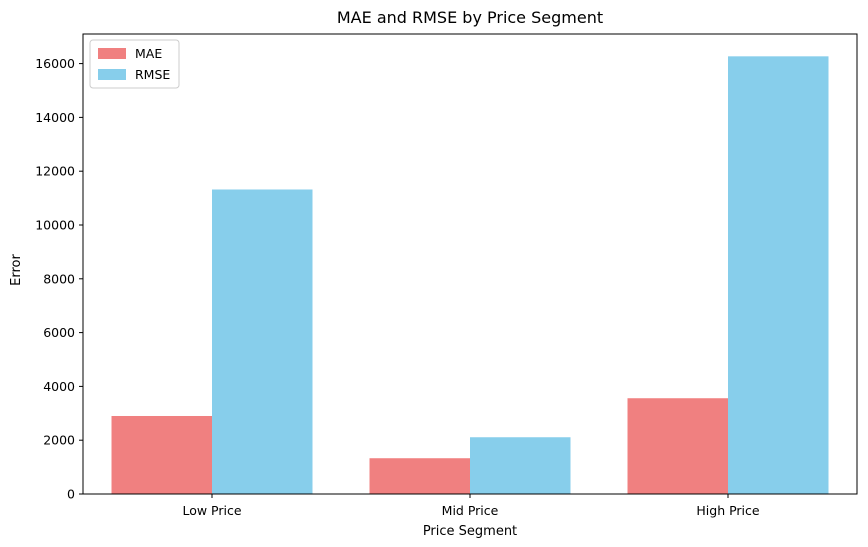 The height and width of the screenshot is (547, 868). Describe the element at coordinates (55, 117) in the screenshot. I see `y-tick-label: 14000` at that location.